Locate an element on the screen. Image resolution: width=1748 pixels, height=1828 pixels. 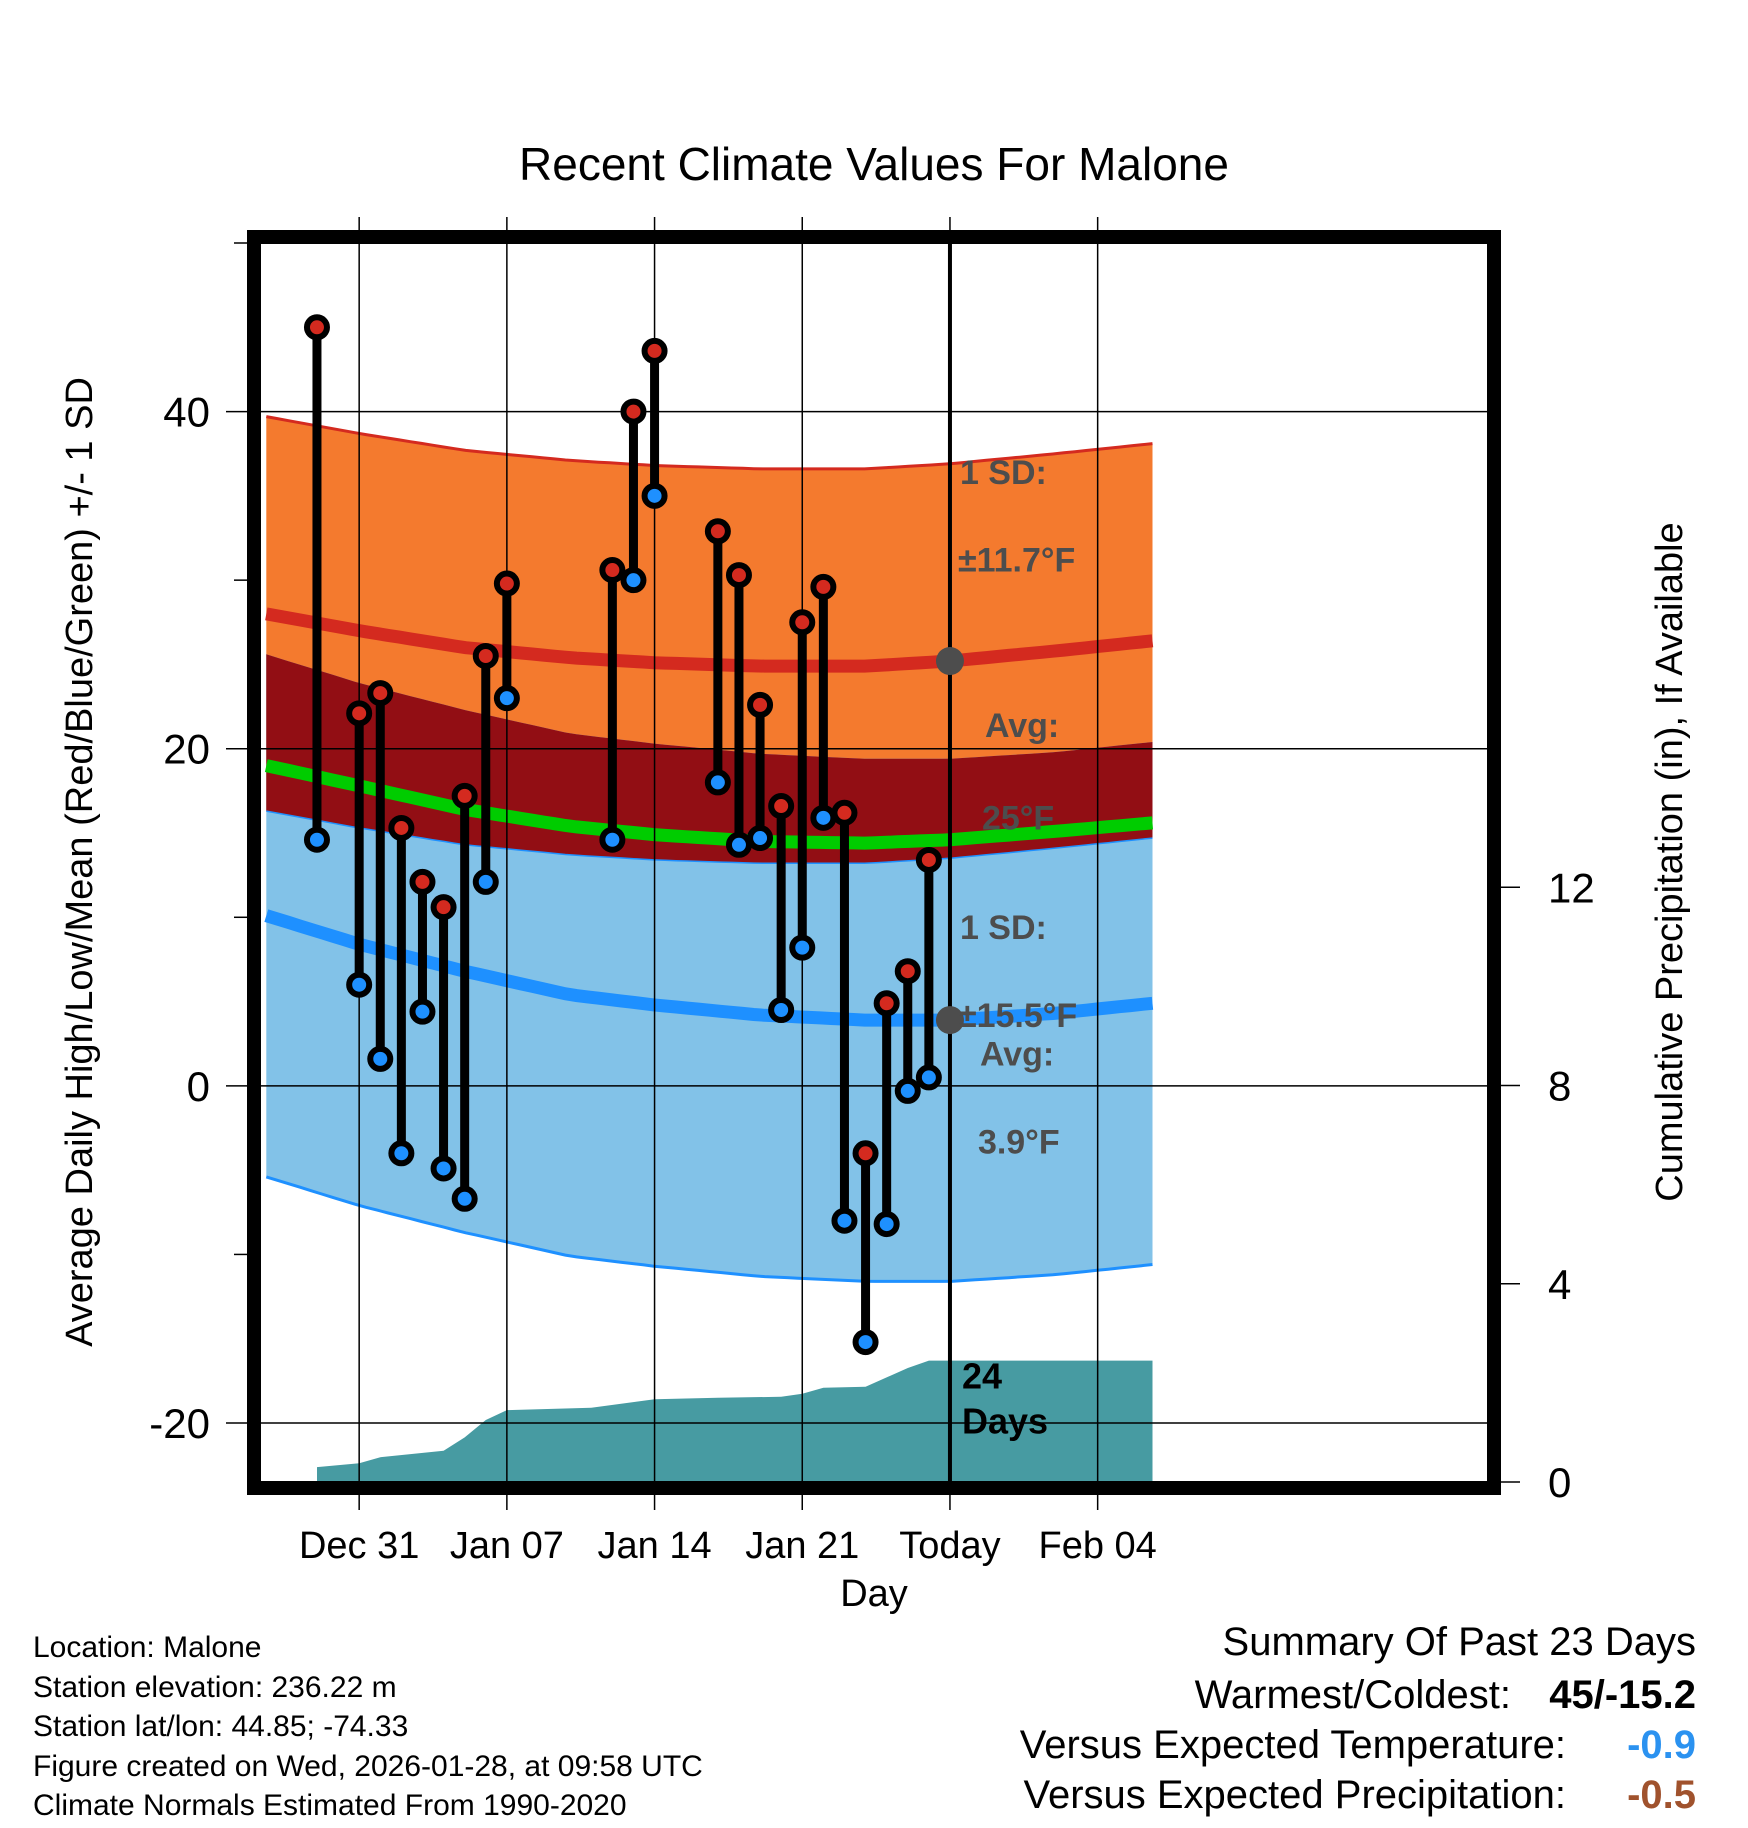
temp-label: Versus Expected Temperature: is located at coordinates (1292, 1745).